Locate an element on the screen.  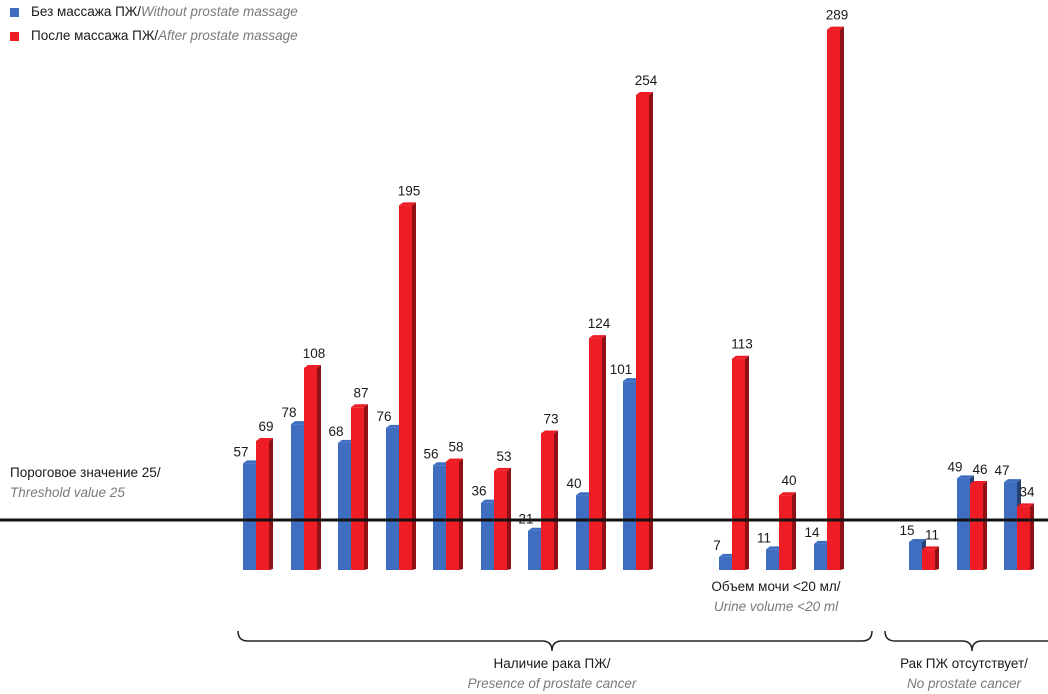
value-label-without-14: 47 is located at coordinates (1001, 470).